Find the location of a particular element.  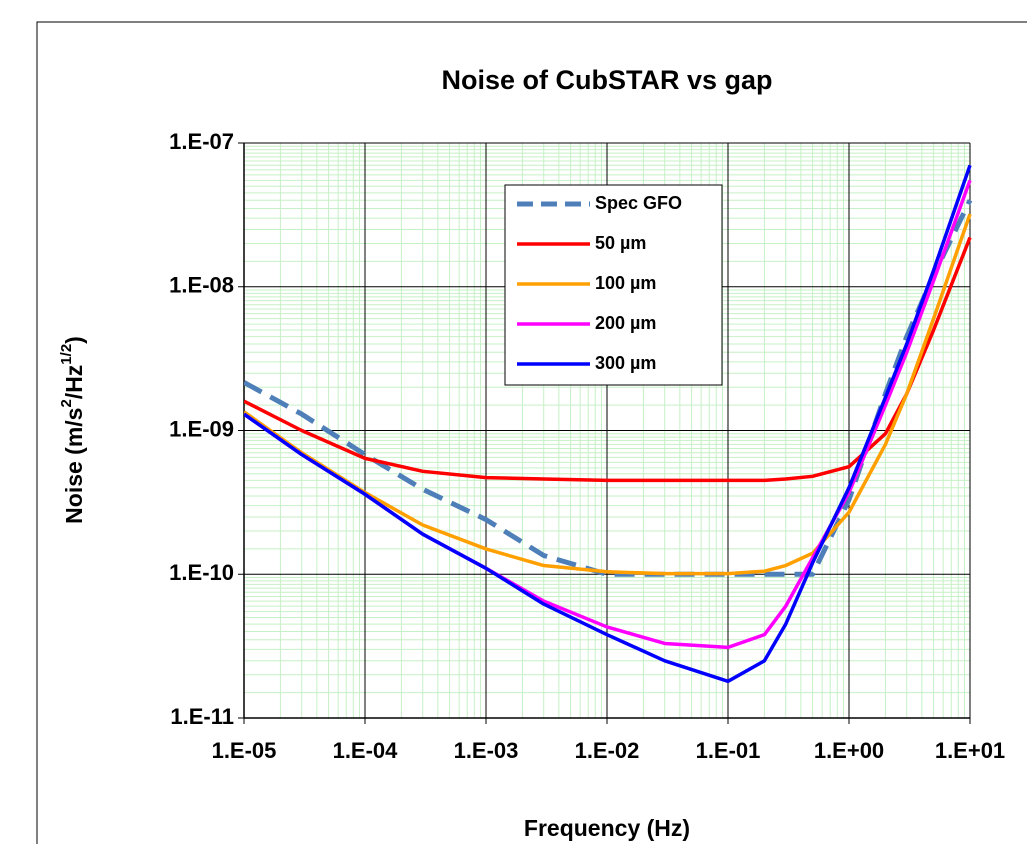

legend-label: 200 µm is located at coordinates (625, 323).